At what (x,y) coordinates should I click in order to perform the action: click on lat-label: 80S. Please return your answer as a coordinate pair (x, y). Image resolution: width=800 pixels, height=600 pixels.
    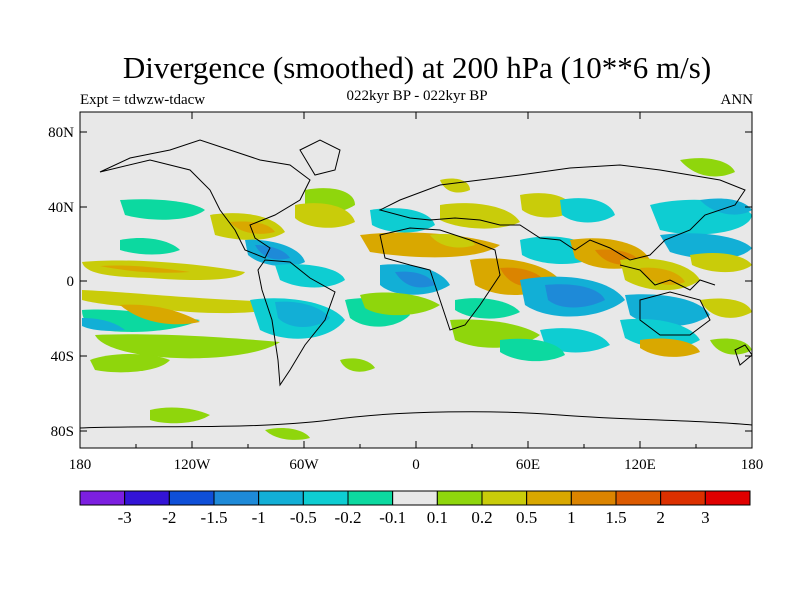
    Looking at the image, I should click on (62, 432).